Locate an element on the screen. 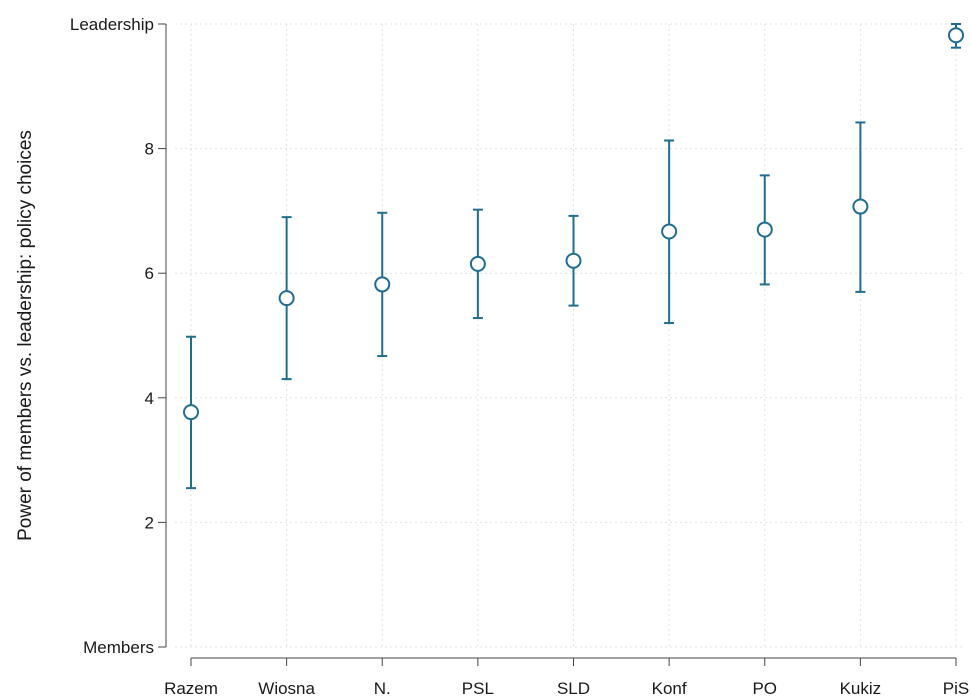 This screenshot has width=971, height=700. x-ticks: Razem Wiosna N. PSL SLD Konf PO Kukiz PiS is located at coordinates (566, 678).